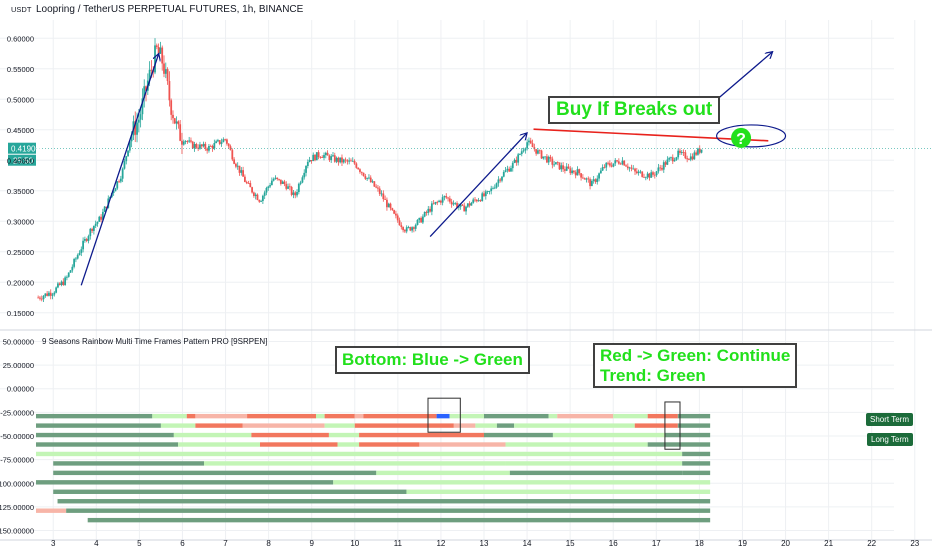 The image size is (932, 555). I want to click on x-tick-label: 6, so click(182, 543).